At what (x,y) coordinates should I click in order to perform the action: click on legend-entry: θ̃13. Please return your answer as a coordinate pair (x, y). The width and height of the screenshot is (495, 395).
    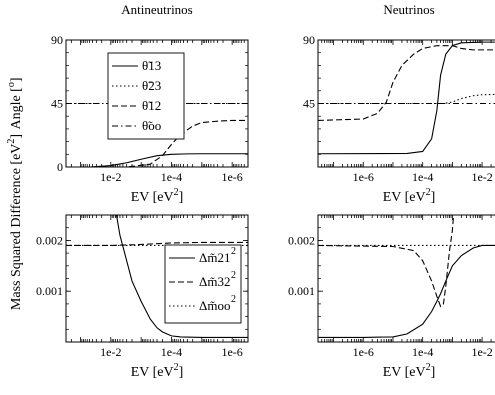
    Looking at the image, I should click on (151, 65).